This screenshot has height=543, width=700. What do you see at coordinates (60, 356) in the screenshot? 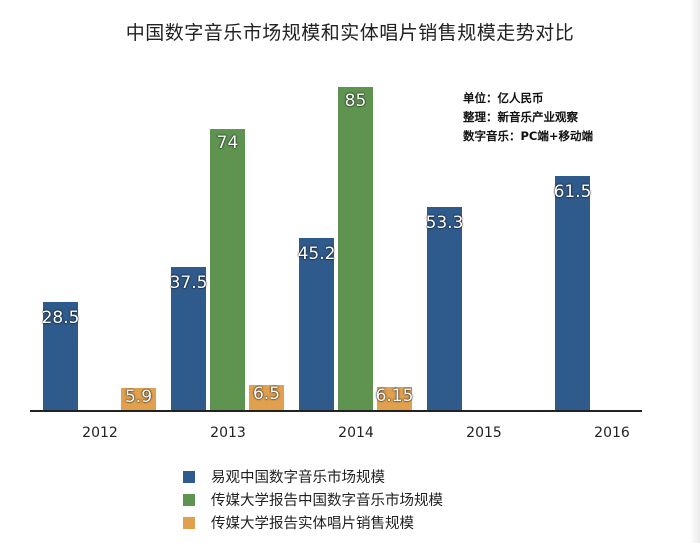
I see `bar-blue-2012: 28.5` at bounding box center [60, 356].